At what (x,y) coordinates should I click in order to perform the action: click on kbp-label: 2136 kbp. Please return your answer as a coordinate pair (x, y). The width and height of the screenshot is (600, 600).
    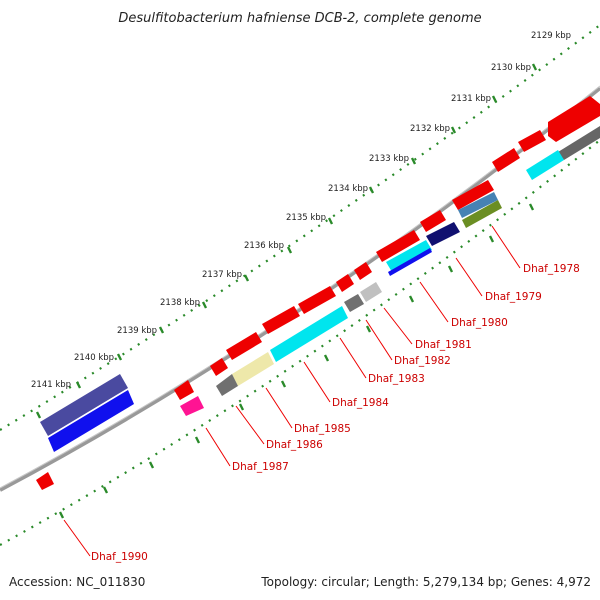
    Looking at the image, I should click on (264, 246).